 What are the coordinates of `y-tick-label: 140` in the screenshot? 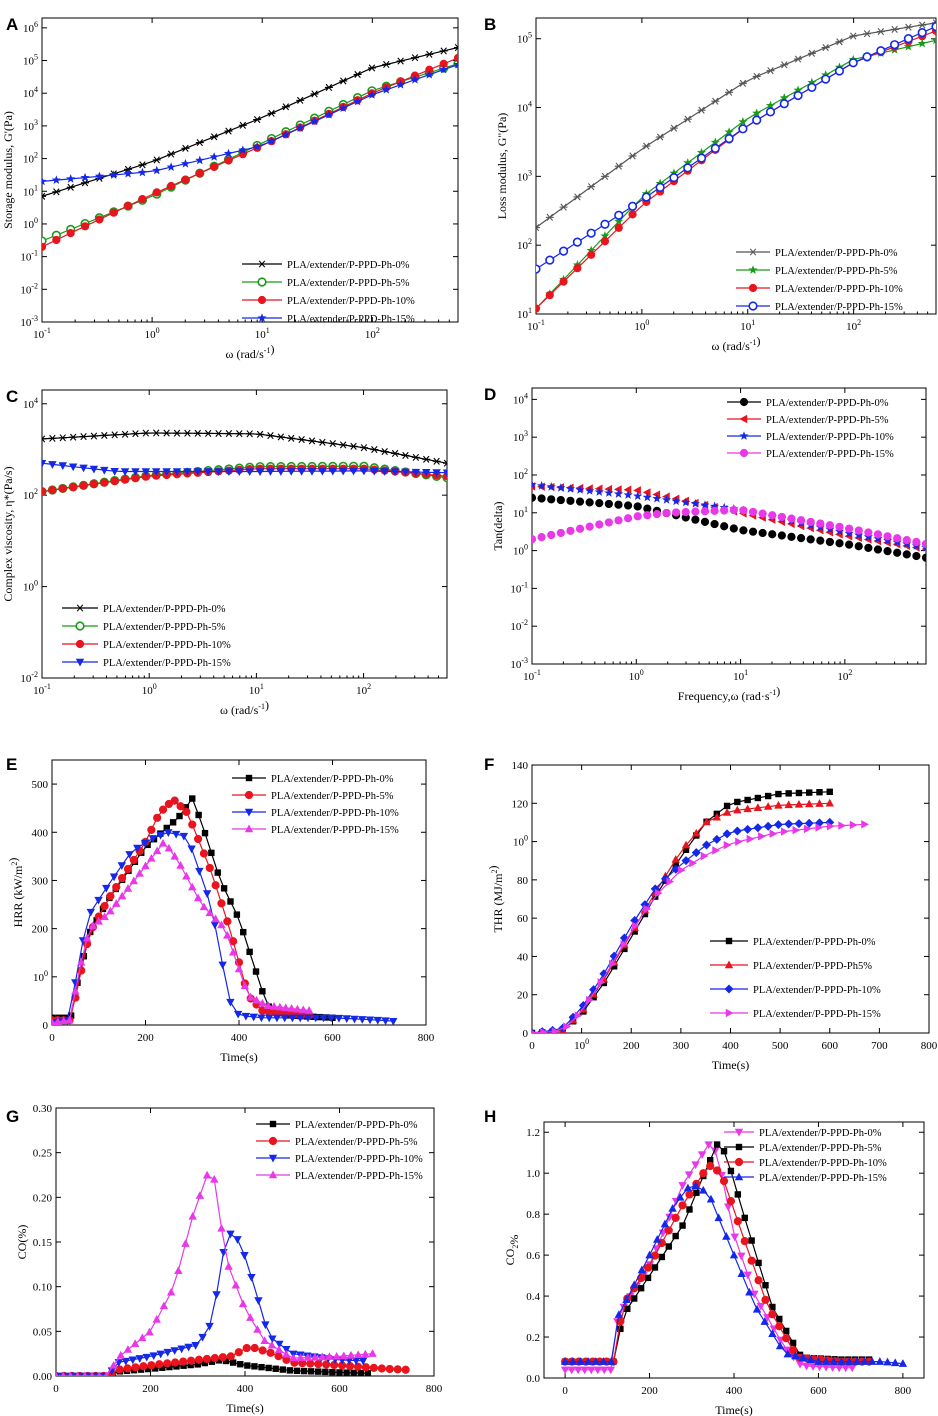 It's located at (520, 766).